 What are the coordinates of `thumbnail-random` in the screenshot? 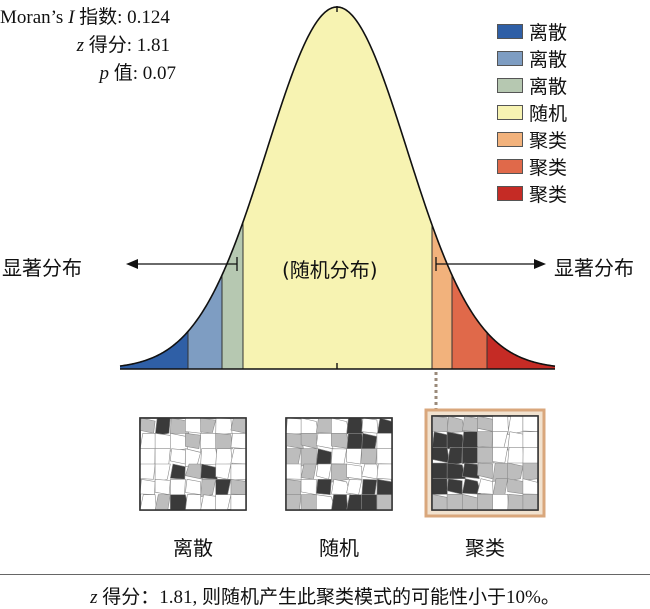 It's located at (339, 464).